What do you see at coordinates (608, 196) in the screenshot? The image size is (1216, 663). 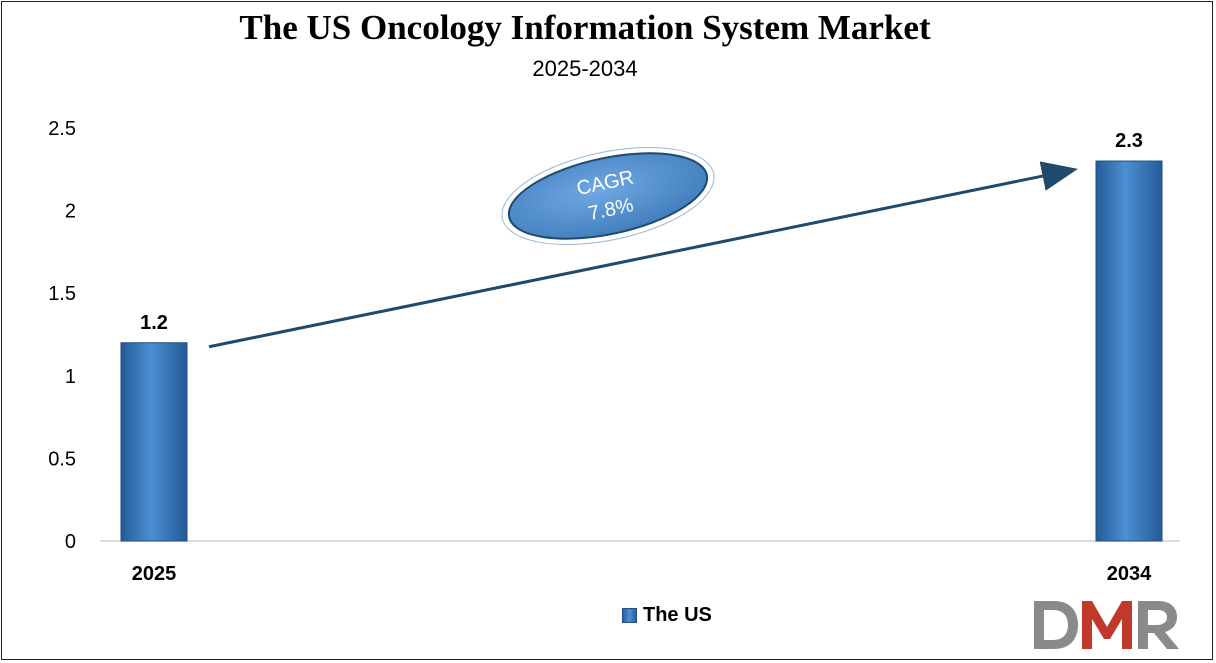 I see `cagr-badge-fill` at bounding box center [608, 196].